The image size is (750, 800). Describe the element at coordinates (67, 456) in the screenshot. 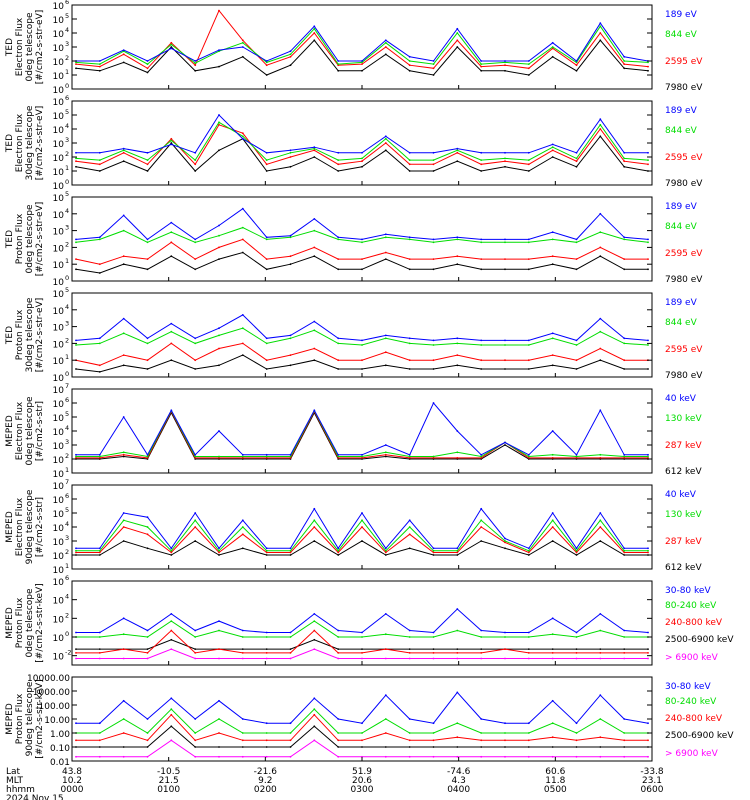

I see `y-tick-exponent: 2` at that location.